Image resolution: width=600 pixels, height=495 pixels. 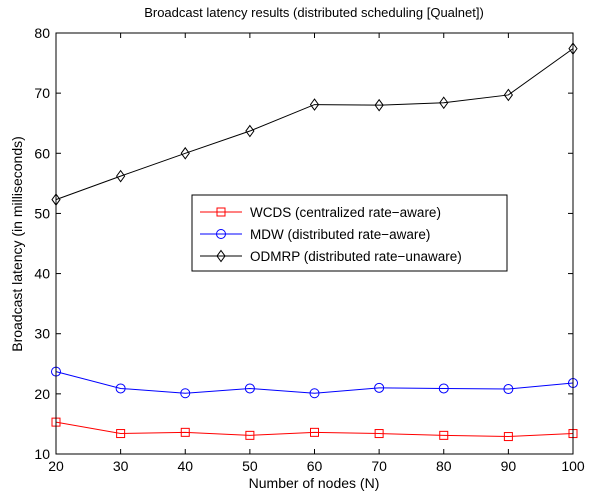 I want to click on legend-label: ODMRP (distributed rate−unaware), so click(x=356, y=256).